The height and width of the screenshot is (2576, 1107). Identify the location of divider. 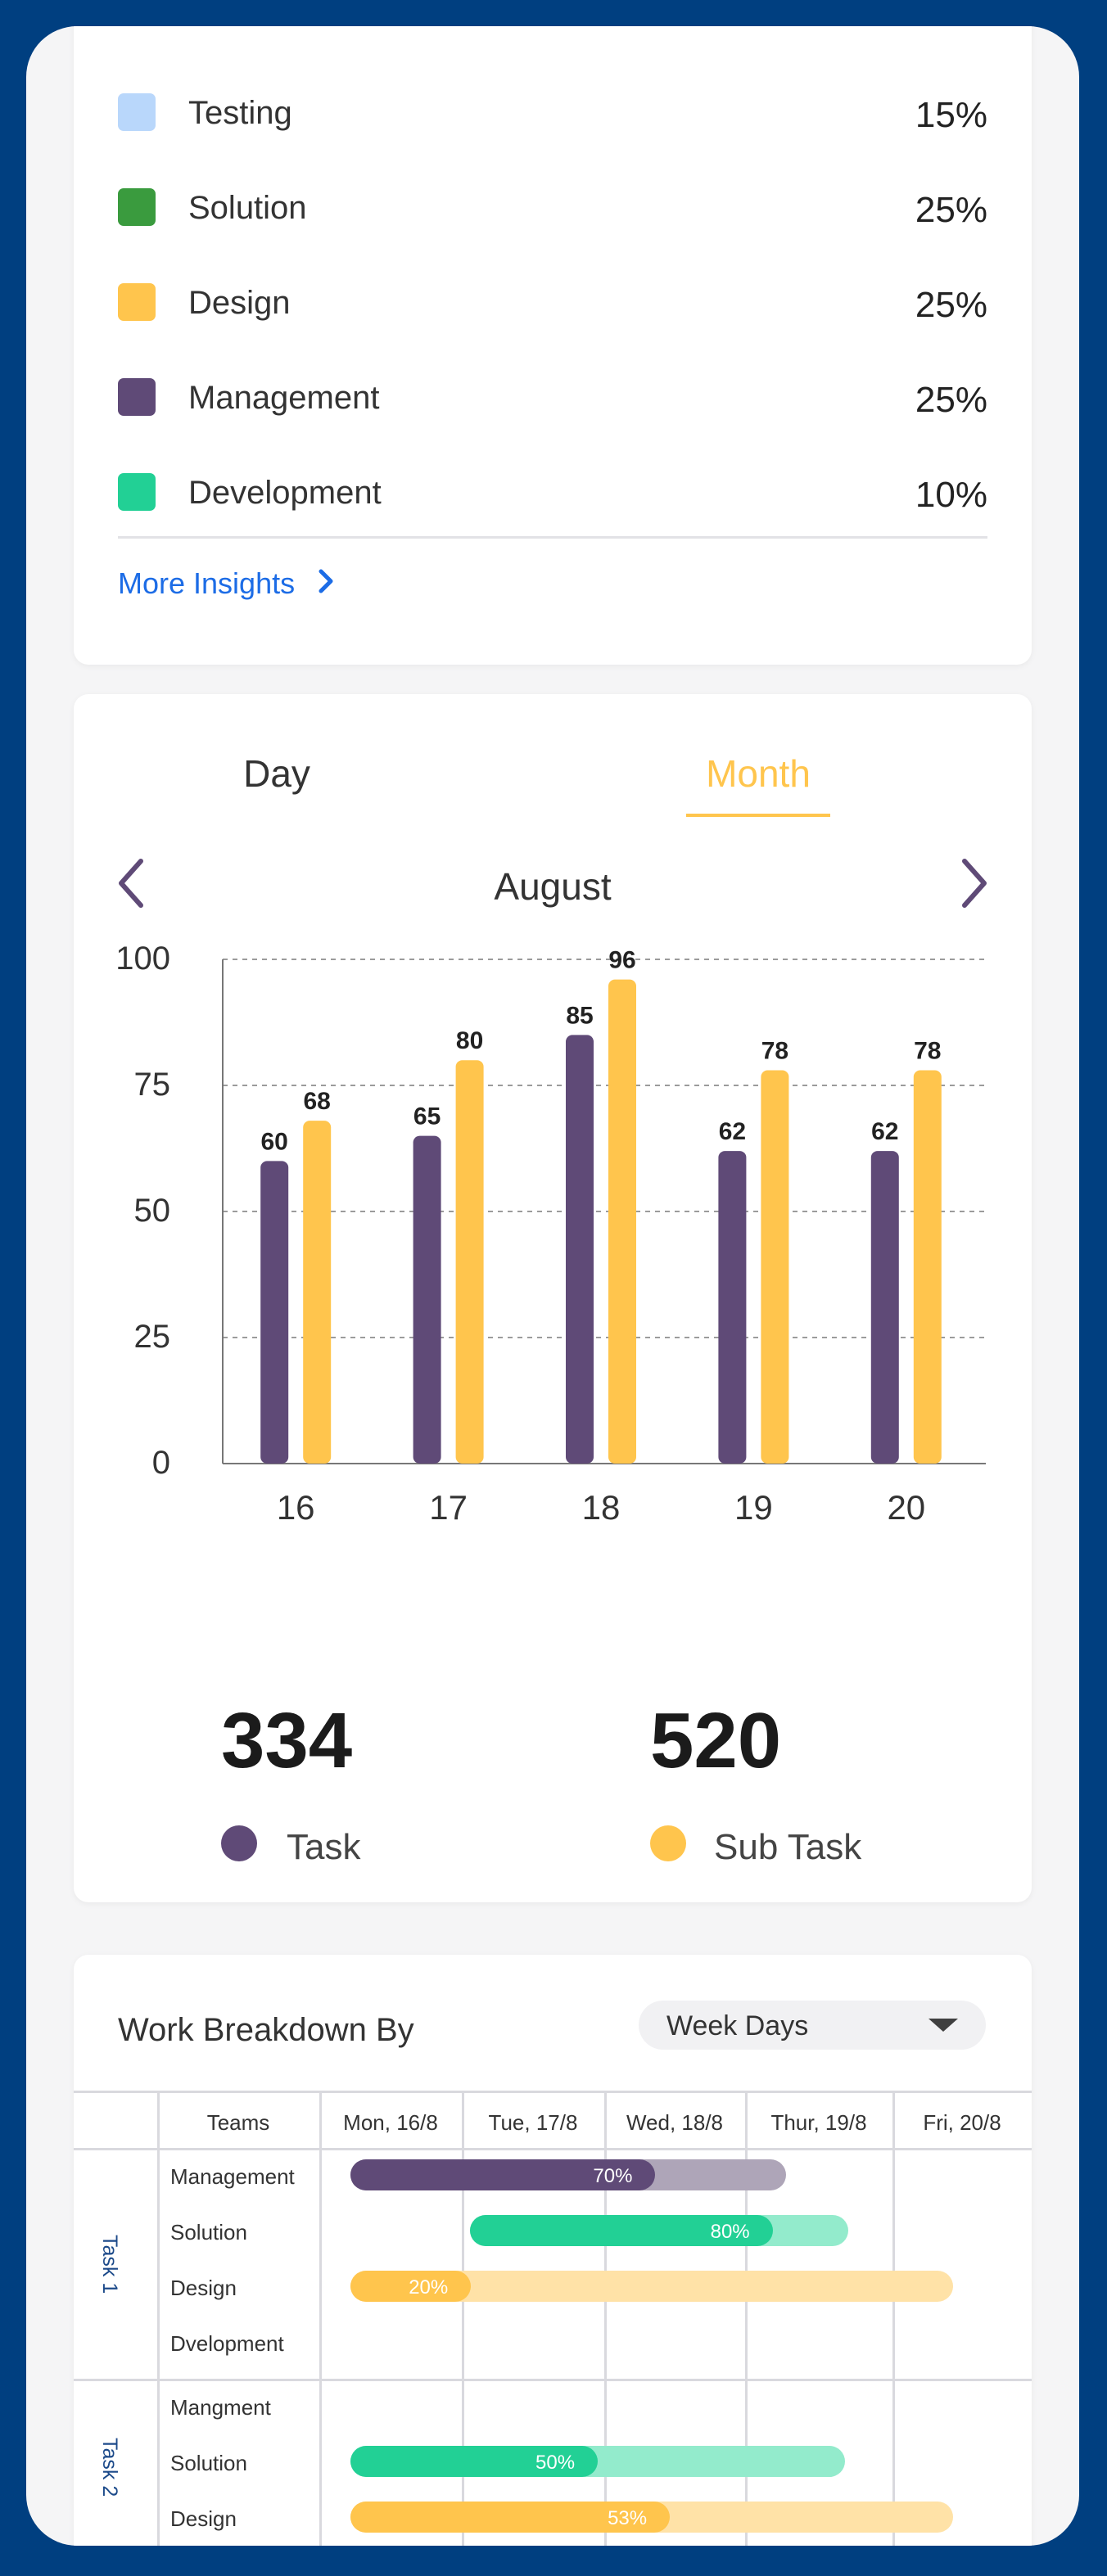
(553, 537).